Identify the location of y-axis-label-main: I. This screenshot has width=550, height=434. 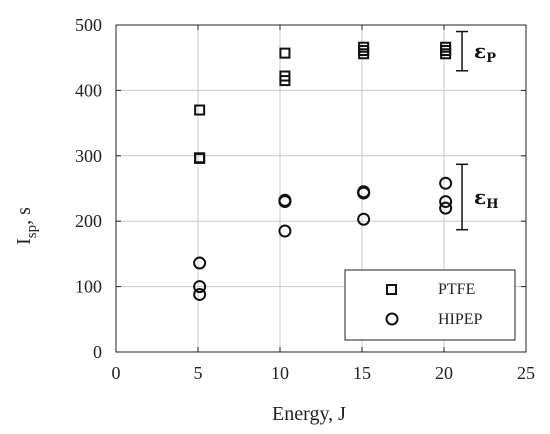
(24, 241).